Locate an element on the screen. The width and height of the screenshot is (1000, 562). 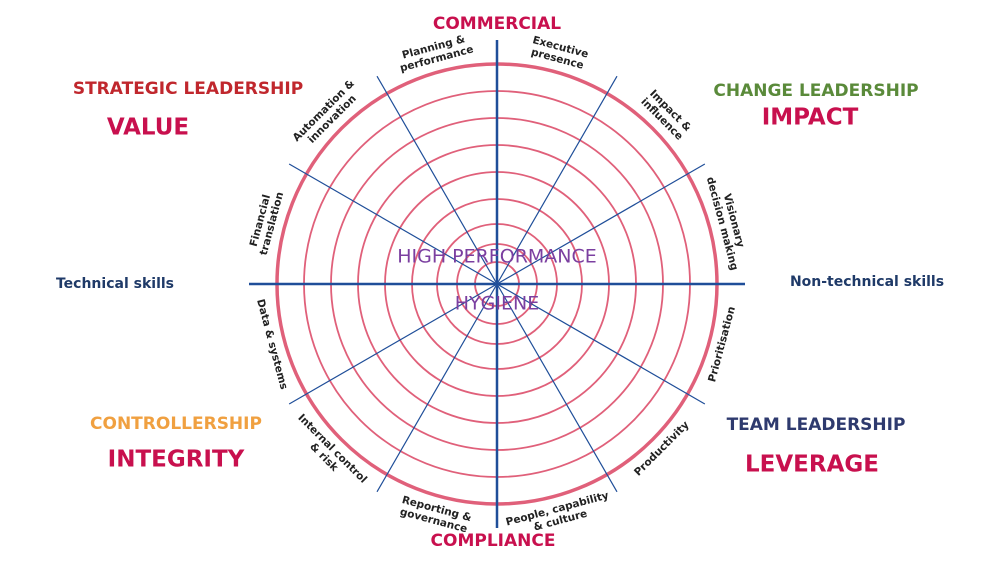
bottom-label: COMPLIANCE is located at coordinates (493, 541).